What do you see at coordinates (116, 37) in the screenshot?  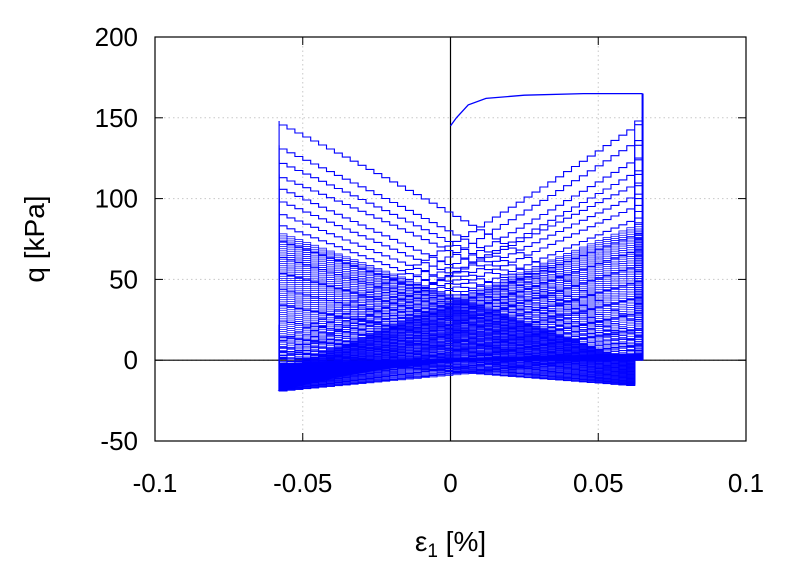 I see `y-tick-label: 200` at bounding box center [116, 37].